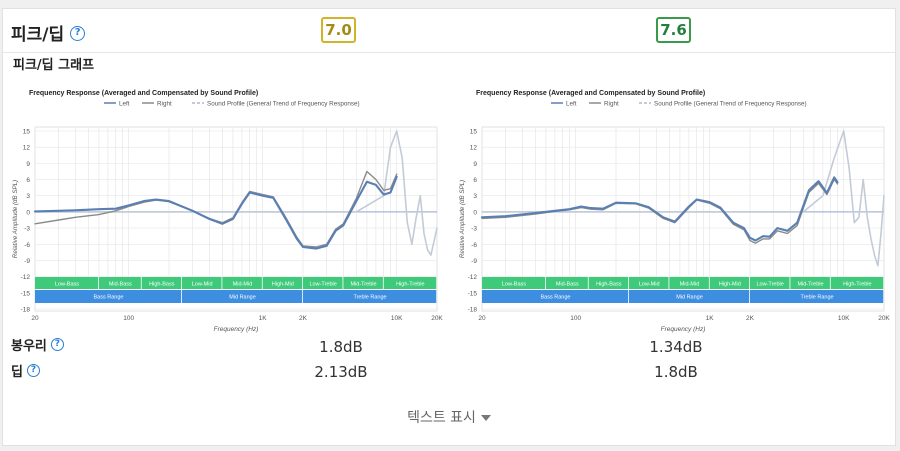  What do you see at coordinates (35, 318) in the screenshot?
I see `x-tick-label: 20` at bounding box center [35, 318].